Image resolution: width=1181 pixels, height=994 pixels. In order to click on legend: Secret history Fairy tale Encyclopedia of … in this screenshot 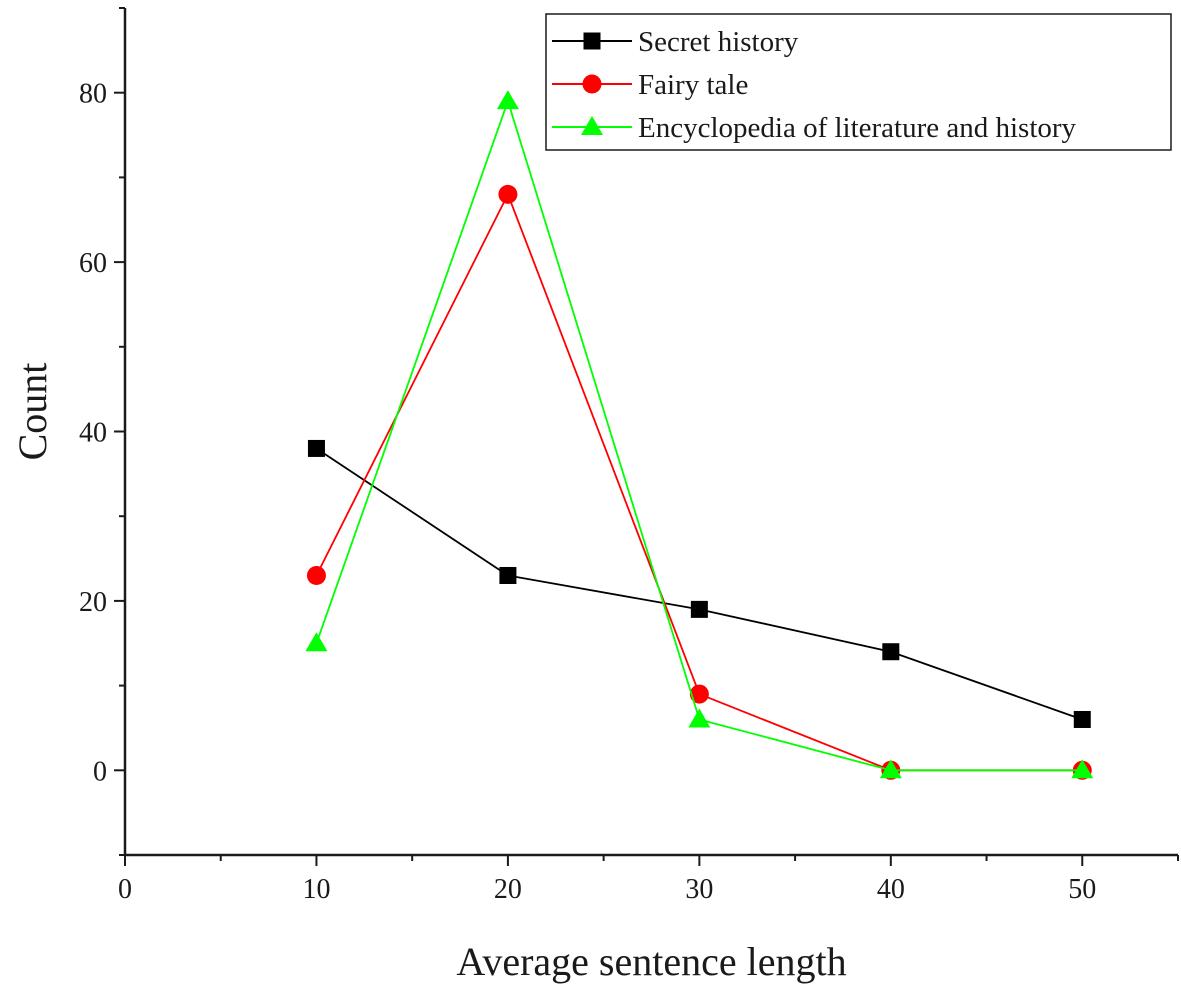, I will do `click(858, 82)`.